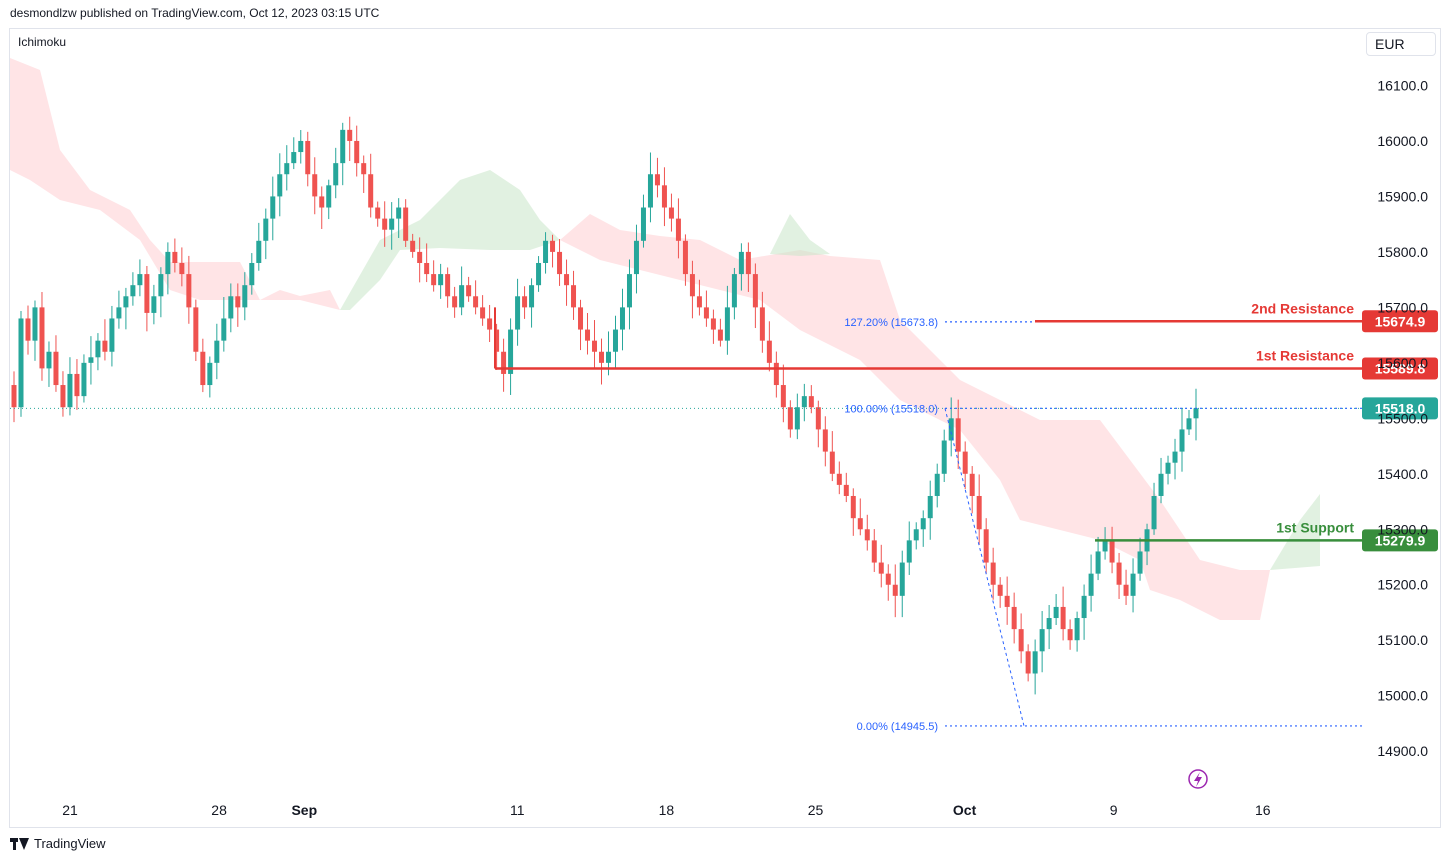  I want to click on currency-selector: EUR, so click(1401, 44).